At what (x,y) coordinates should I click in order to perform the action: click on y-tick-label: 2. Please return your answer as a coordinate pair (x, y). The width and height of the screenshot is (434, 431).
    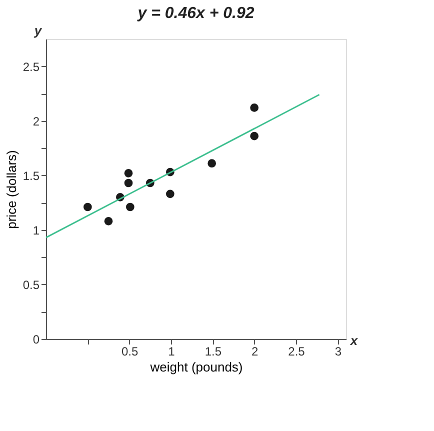
    Looking at the image, I should click on (36, 121).